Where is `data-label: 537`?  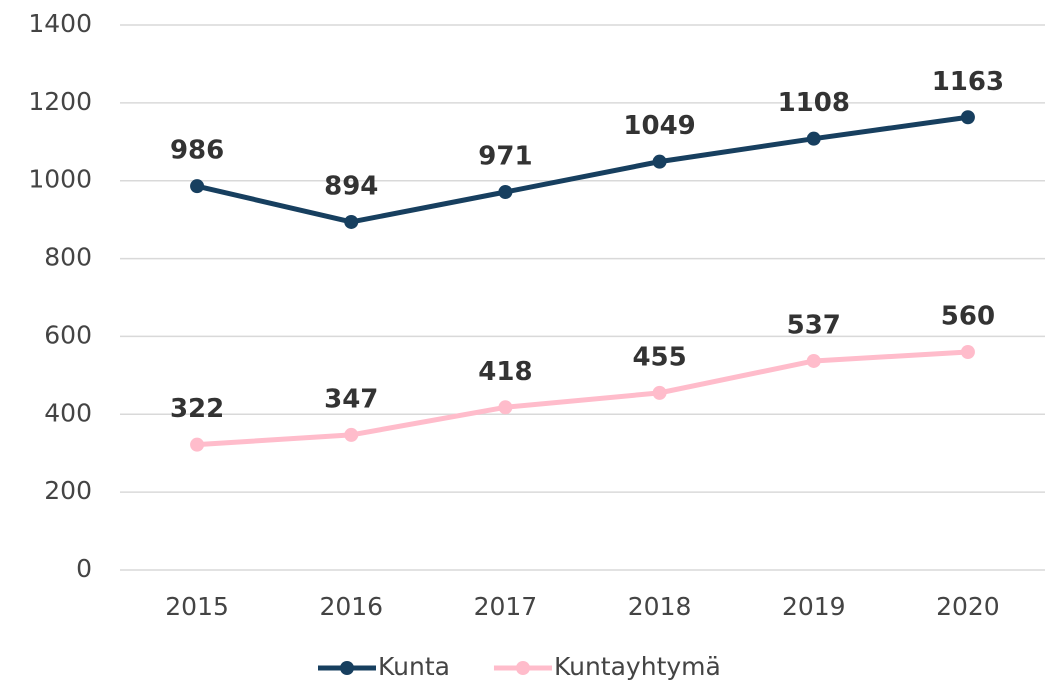
data-label: 537 is located at coordinates (814, 325).